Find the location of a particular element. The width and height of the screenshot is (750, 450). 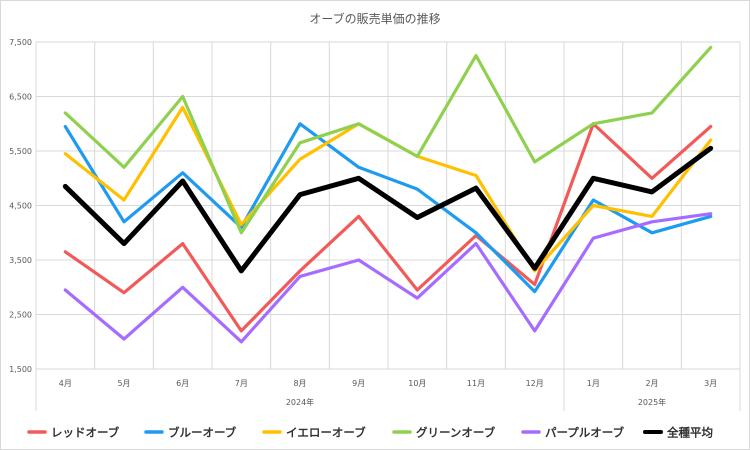

y-tick-label: 4,500 is located at coordinates (20, 206).